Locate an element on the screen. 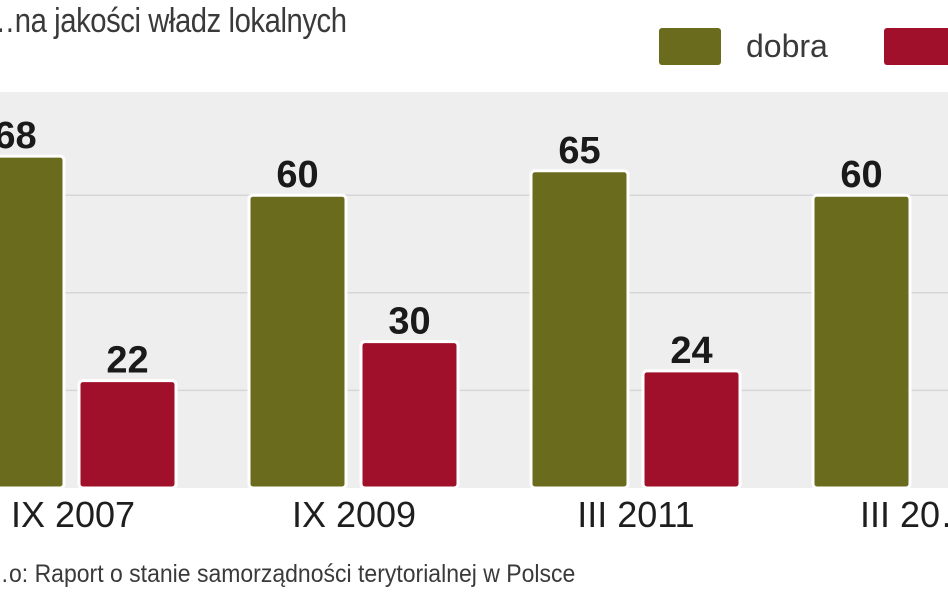 This screenshot has width=948, height=593. chart-title: …na jakości władz lokalnych is located at coordinates (173, 21).